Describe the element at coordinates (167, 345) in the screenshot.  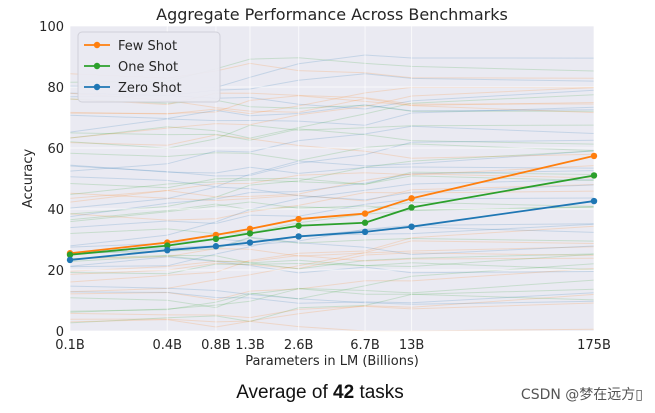
I see `x-tick-label: 0.4B` at that location.